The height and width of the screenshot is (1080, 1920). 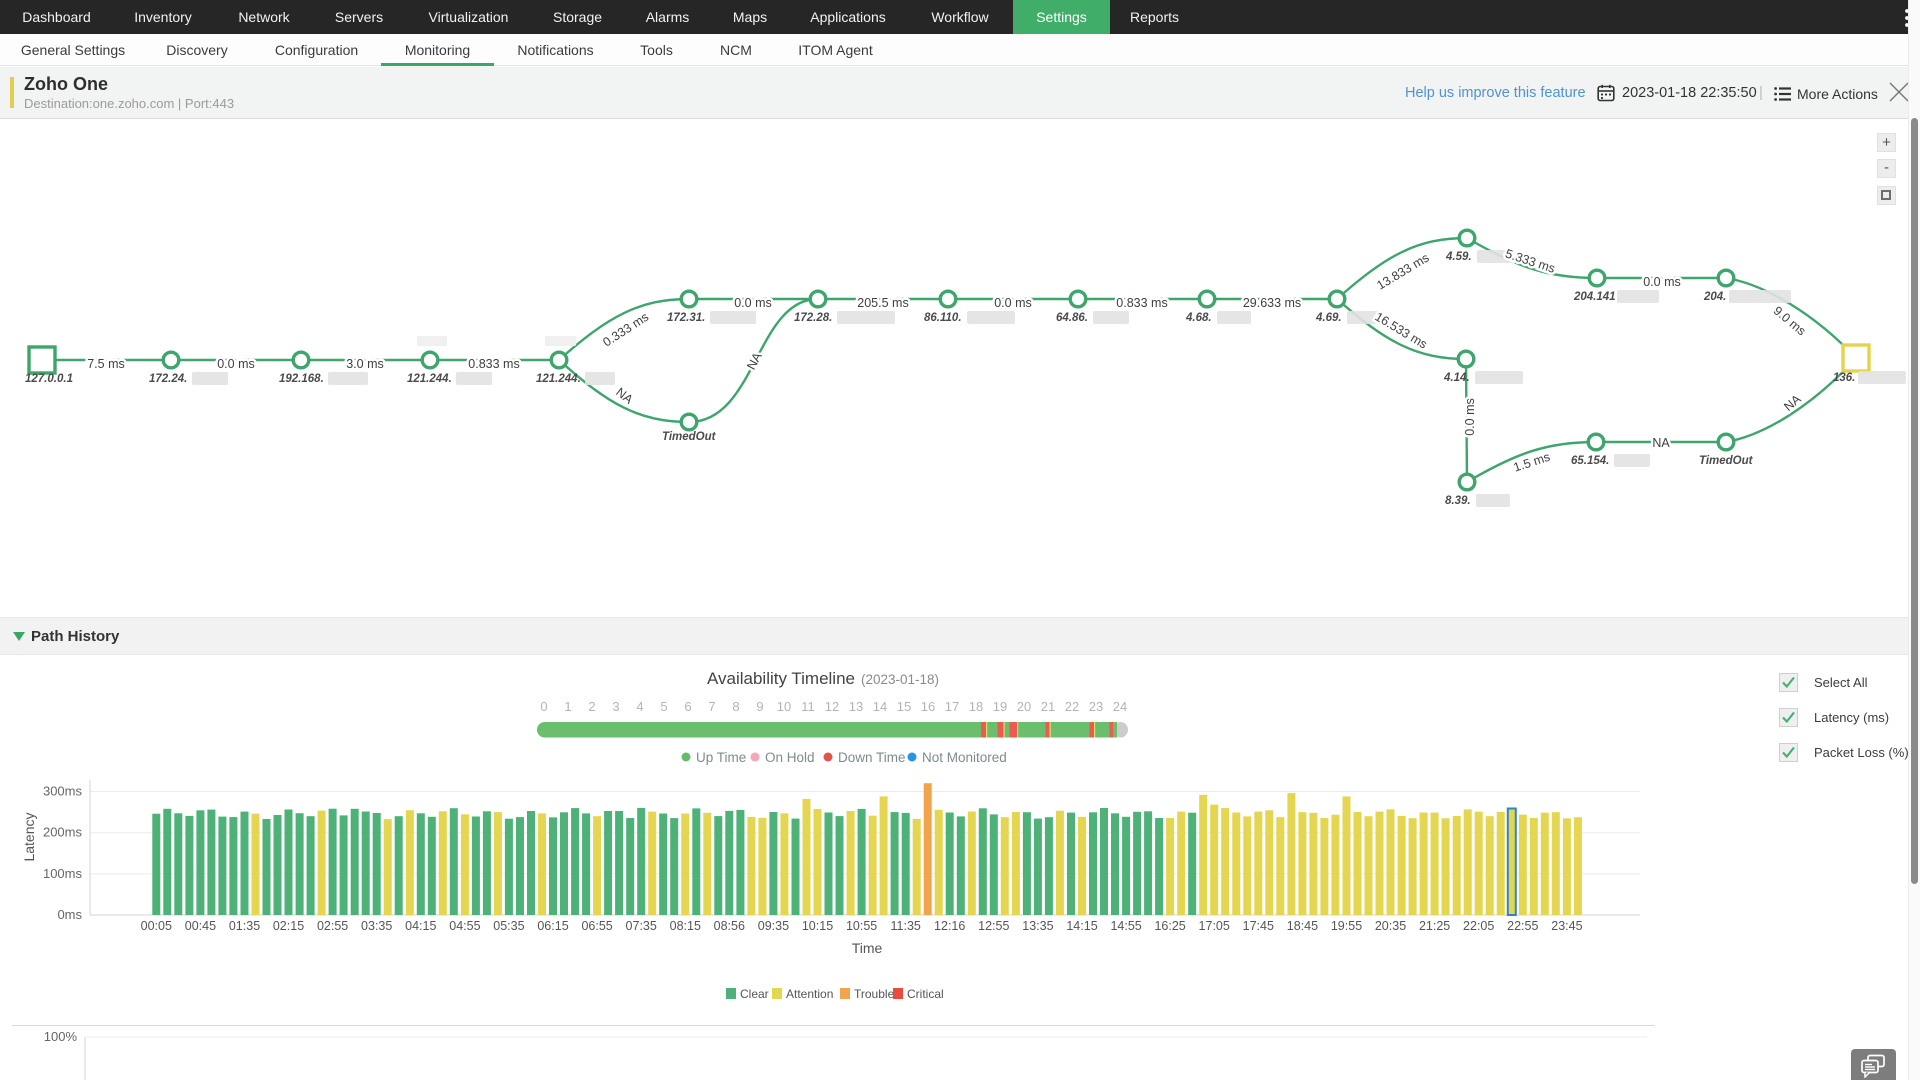 I want to click on svg-text: 65.154., so click(x=1590, y=461).